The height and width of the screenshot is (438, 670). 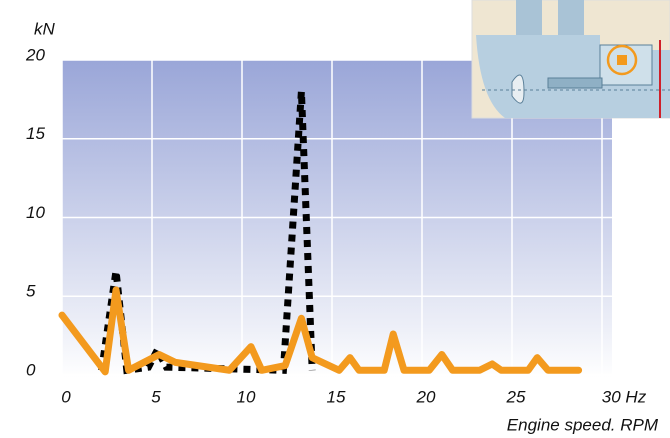 What do you see at coordinates (35, 133) in the screenshot?
I see `y-tick-label: 15` at bounding box center [35, 133].